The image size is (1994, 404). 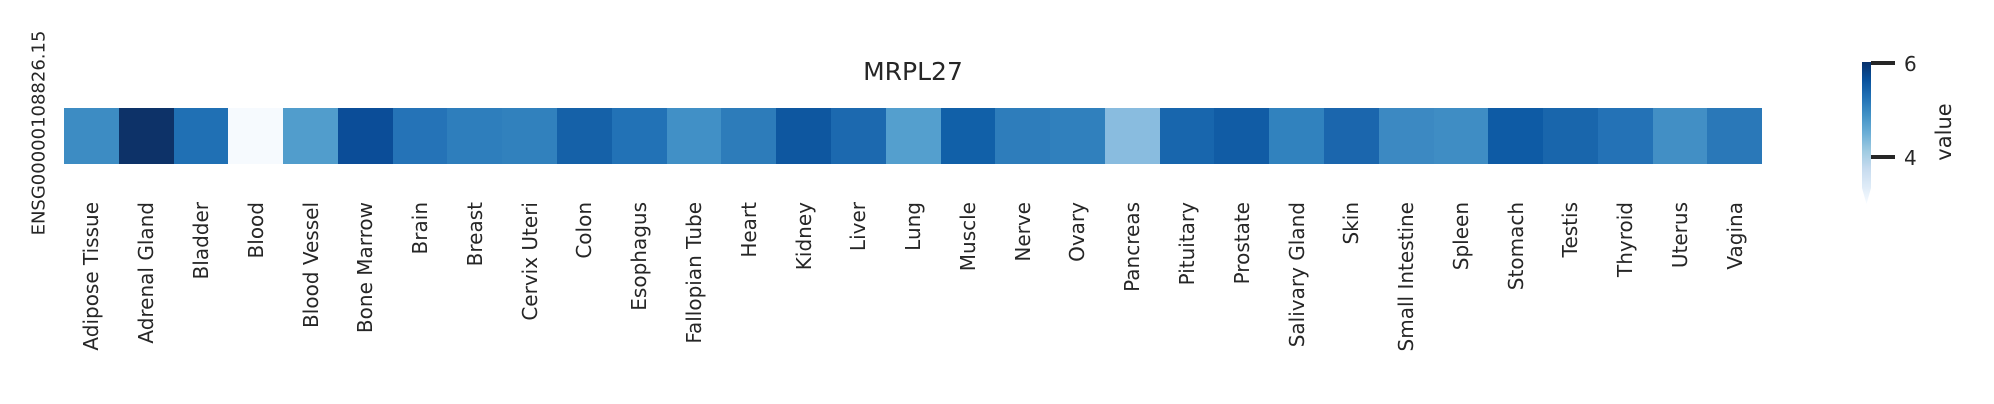 I want to click on x-tick-label: Prostate, so click(x=1241, y=243).